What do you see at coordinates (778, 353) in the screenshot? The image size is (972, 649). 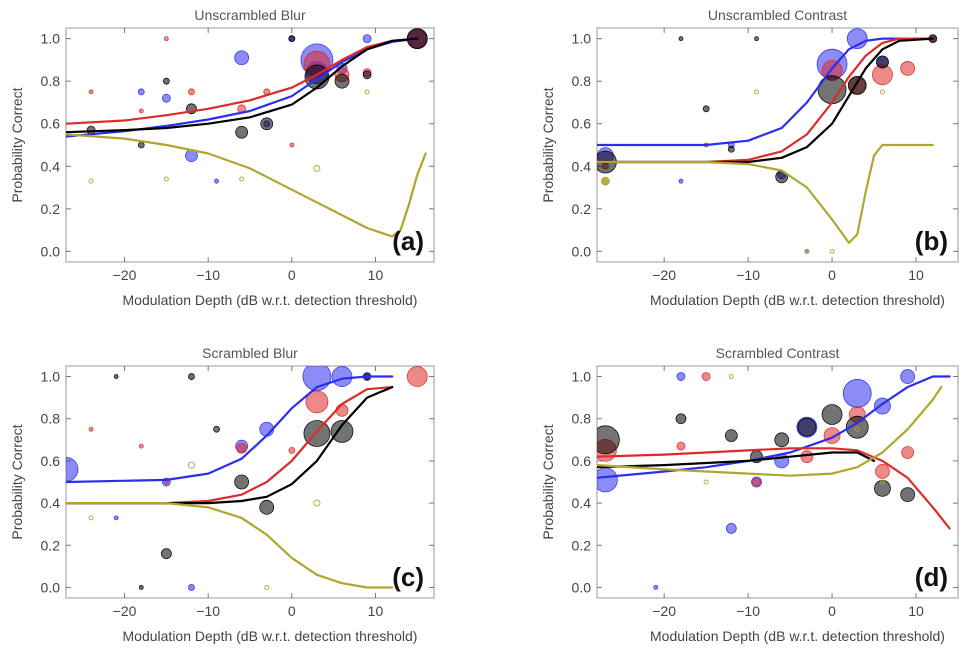 I see `panel-title: Scrambled Contrast` at bounding box center [778, 353].